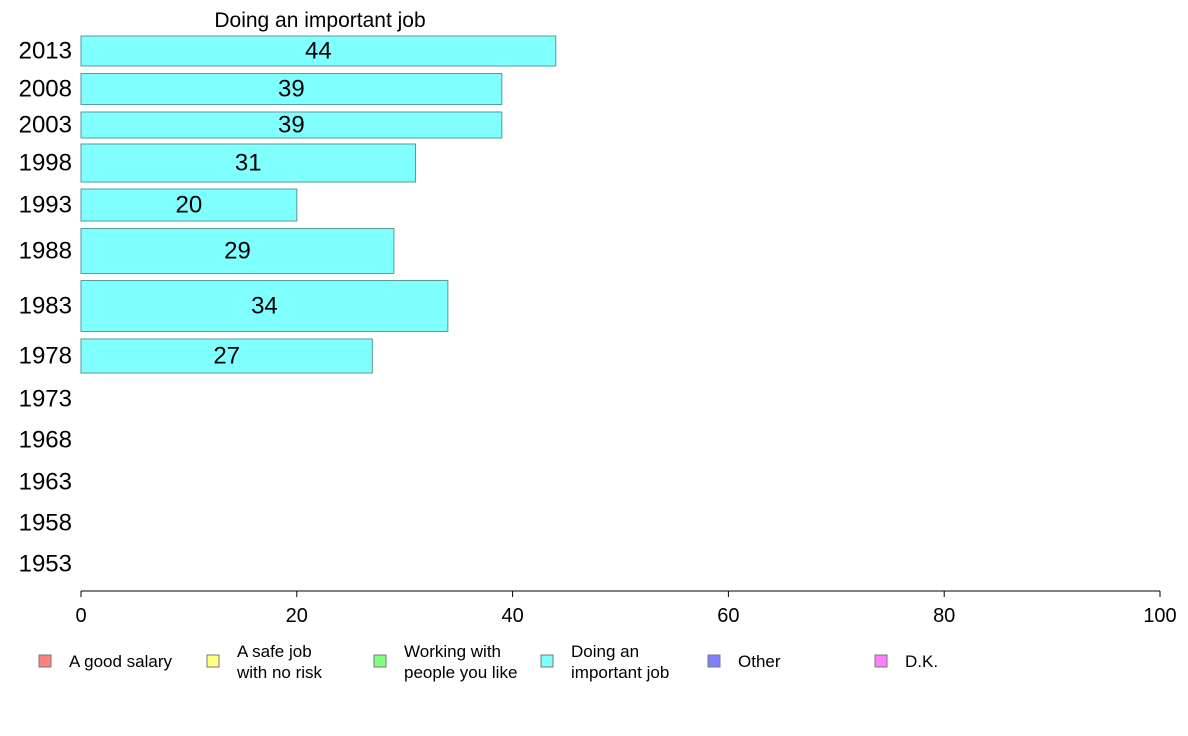 This screenshot has height=736, width=1188. I want to click on value-label-1978: 27, so click(226, 356).